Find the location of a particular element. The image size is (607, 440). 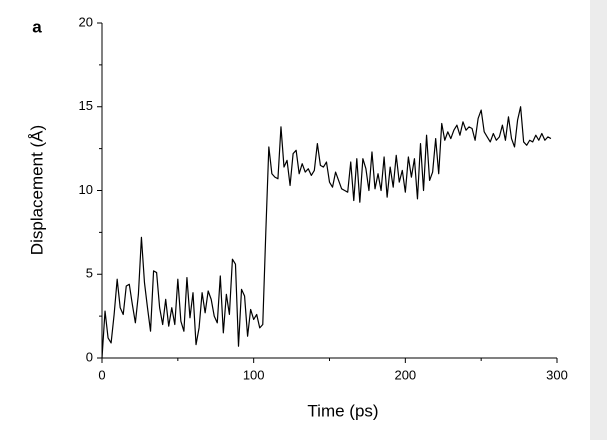

x-tick-label: 100 is located at coordinates (254, 374).